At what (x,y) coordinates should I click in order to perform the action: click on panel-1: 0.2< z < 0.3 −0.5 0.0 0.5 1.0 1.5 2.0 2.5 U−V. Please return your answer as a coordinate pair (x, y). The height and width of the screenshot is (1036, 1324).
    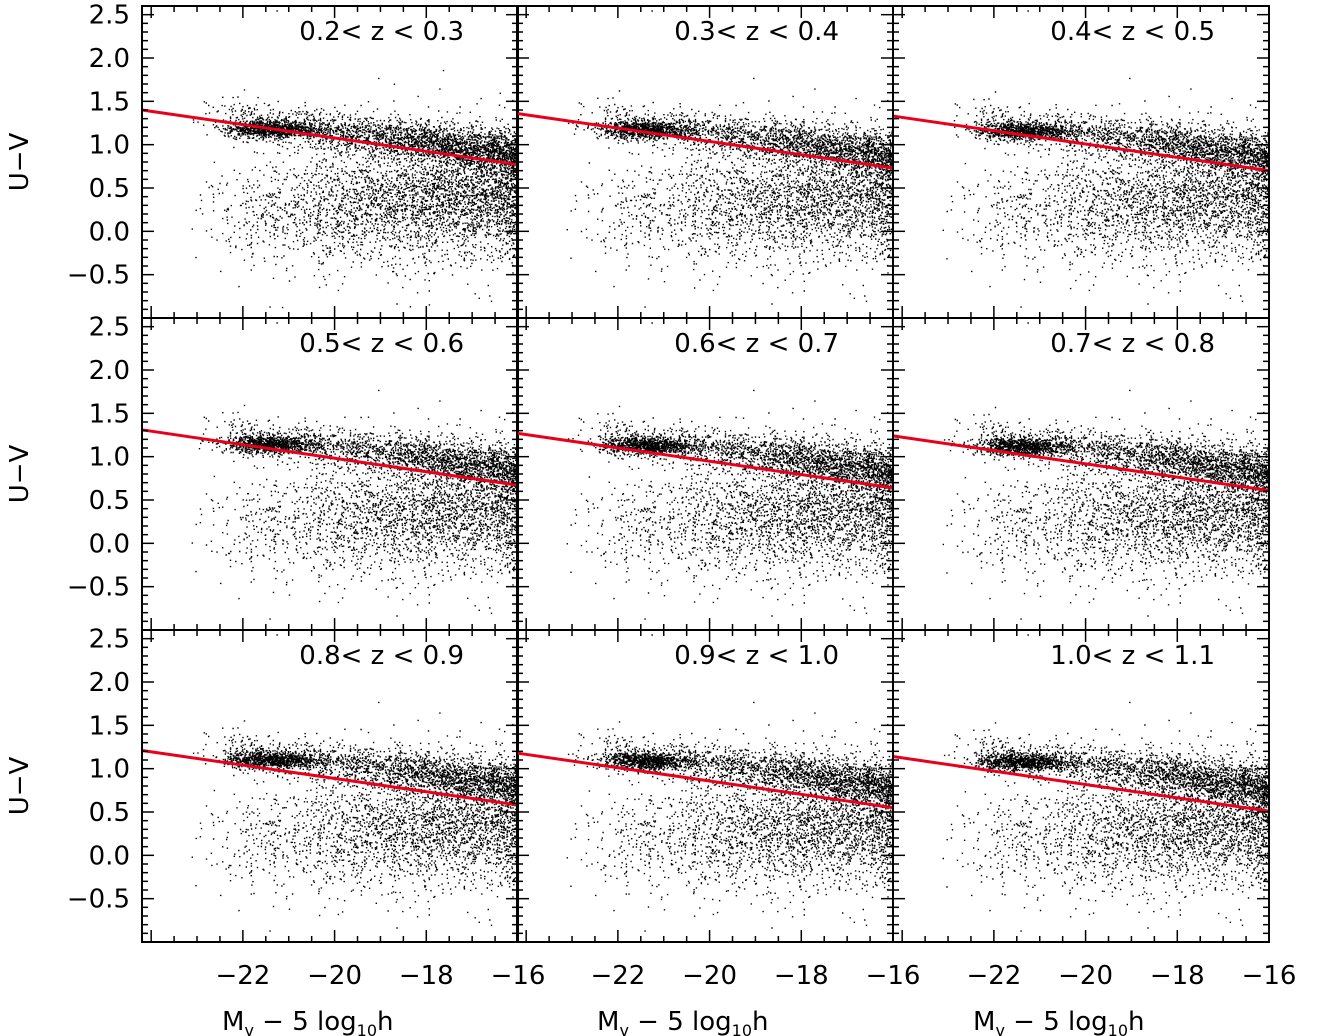
    Looking at the image, I should click on (262, 160).